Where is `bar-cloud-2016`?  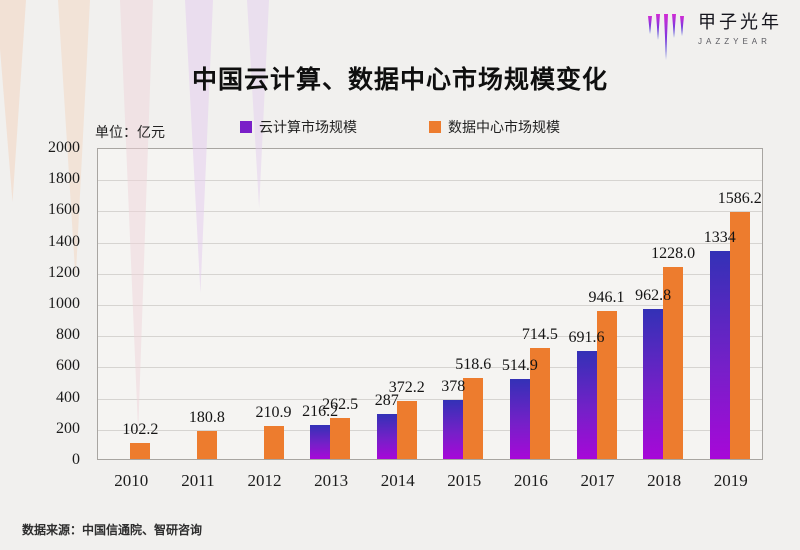 bar-cloud-2016 is located at coordinates (519, 418).